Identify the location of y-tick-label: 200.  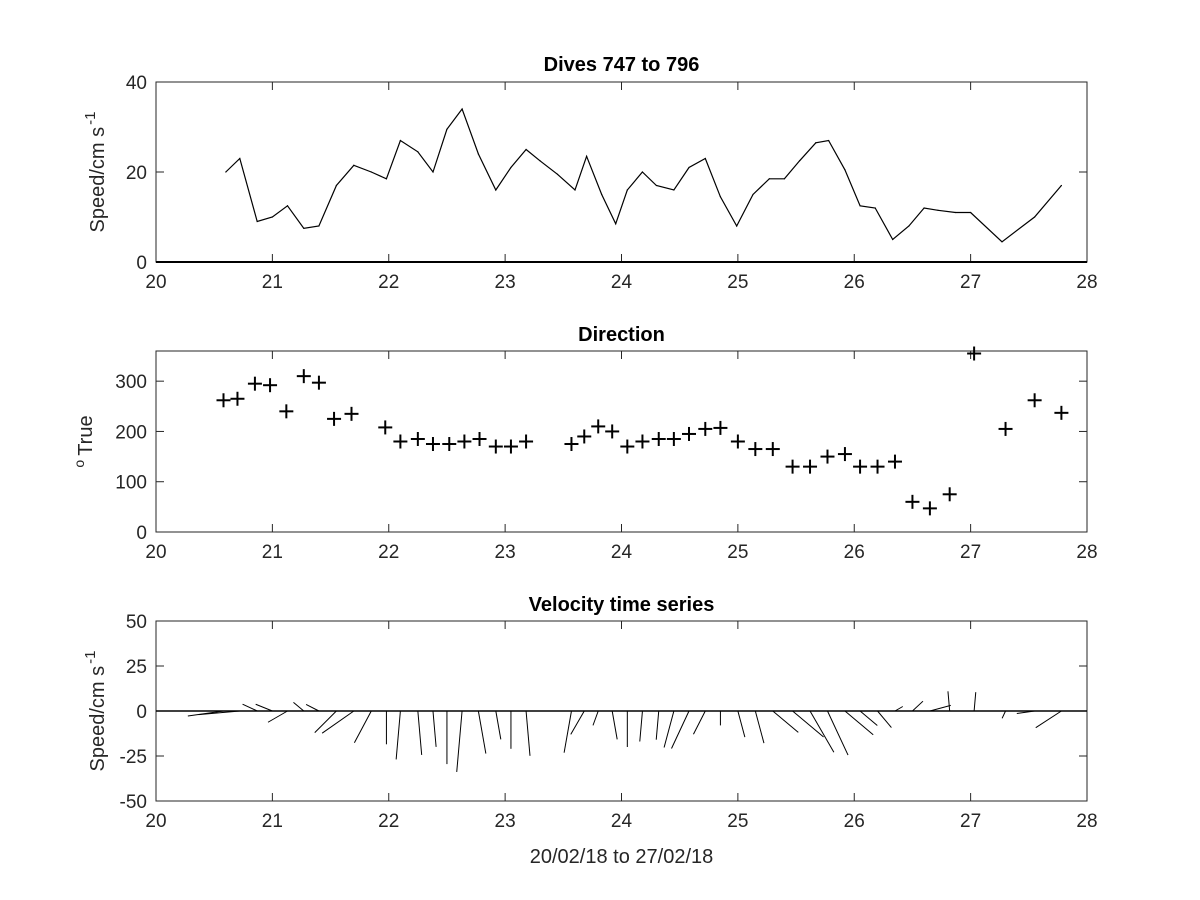
(131, 432).